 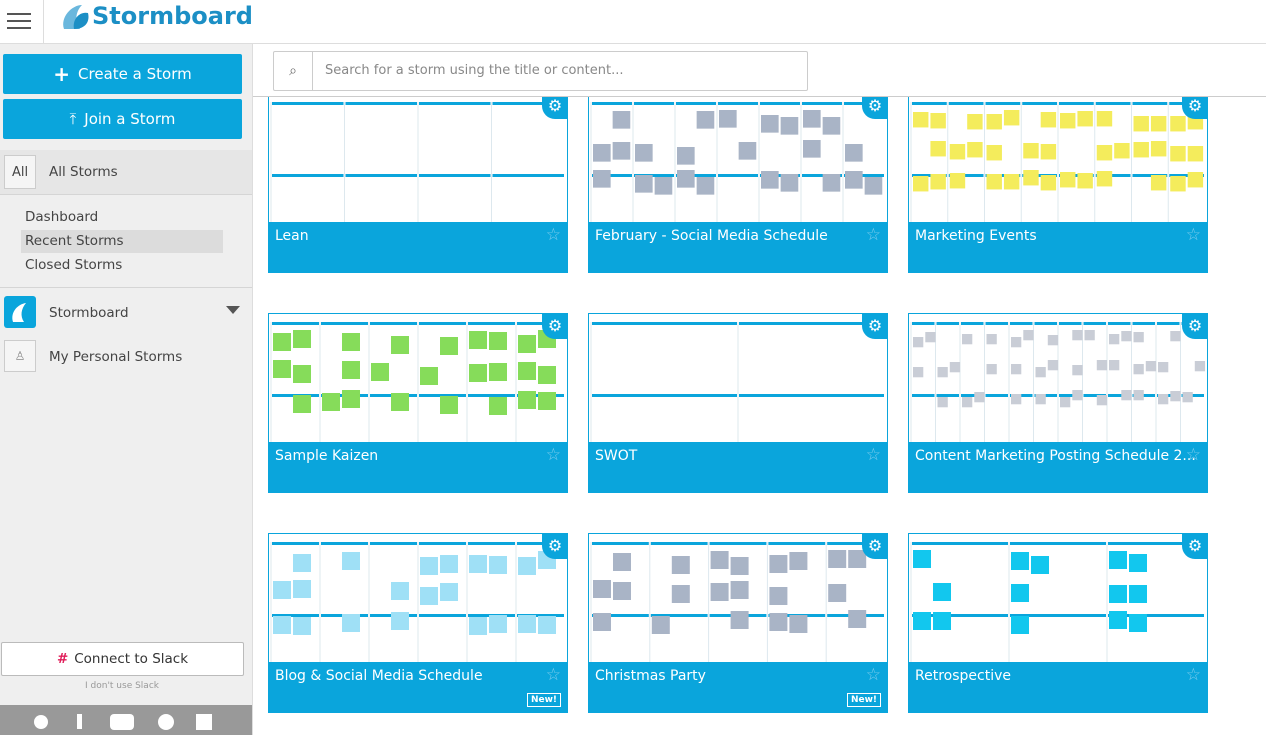 What do you see at coordinates (738, 247) in the screenshot?
I see `title-band: February - Social Media Schedule ☆` at bounding box center [738, 247].